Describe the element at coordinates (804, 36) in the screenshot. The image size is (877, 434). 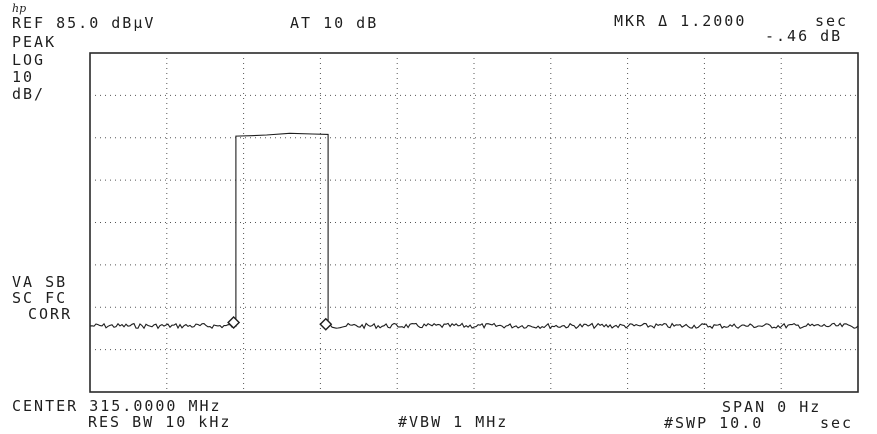
I see `marker-level: -.46 dB` at that location.